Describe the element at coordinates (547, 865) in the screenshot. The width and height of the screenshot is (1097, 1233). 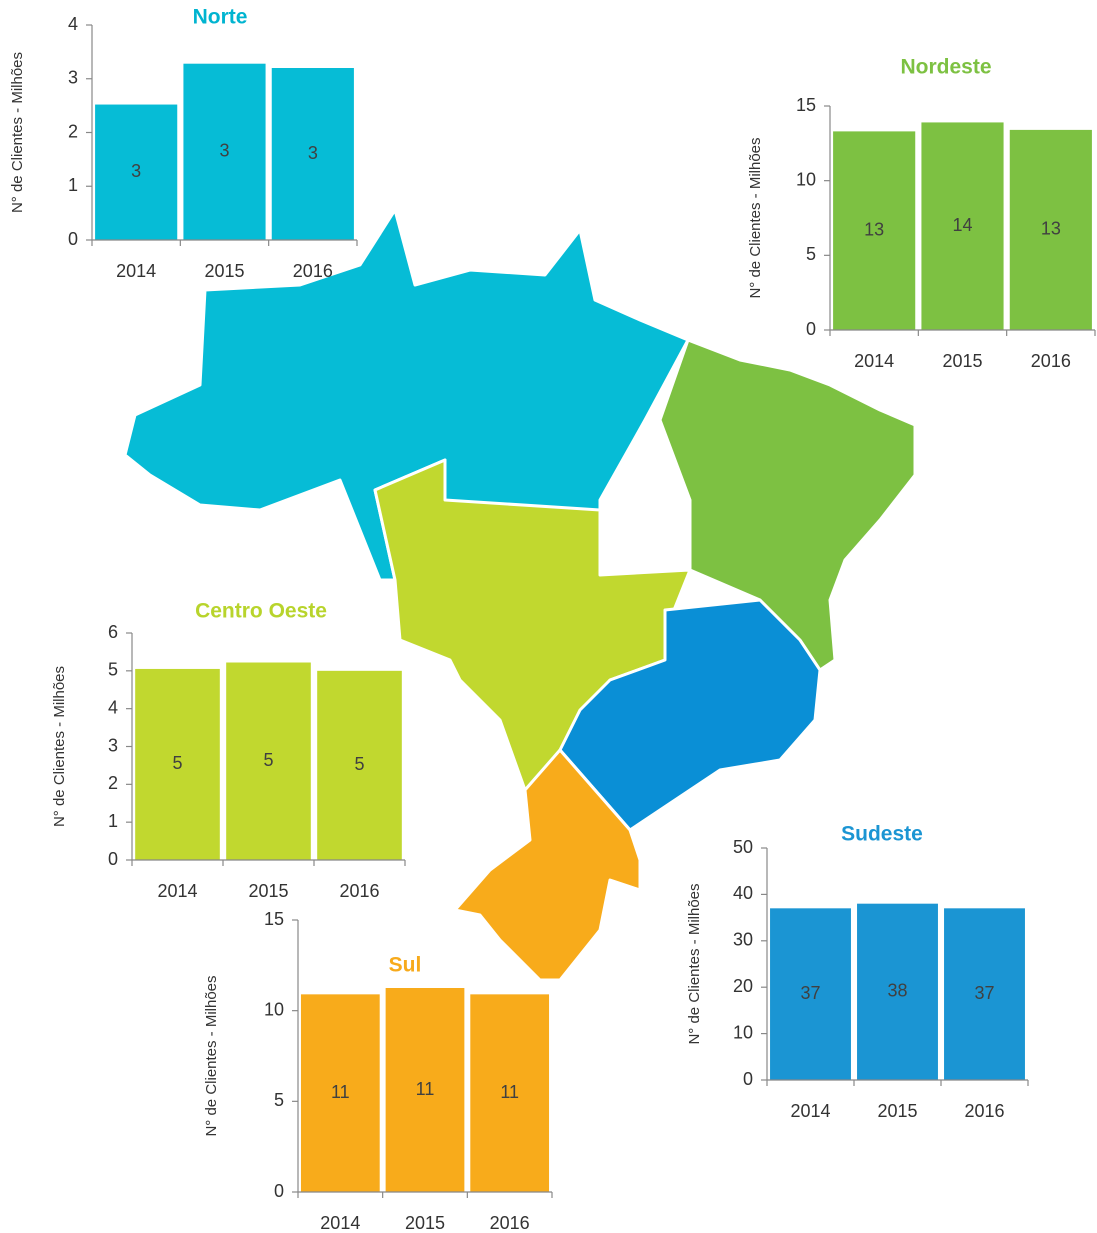
I see `region-sul` at that location.